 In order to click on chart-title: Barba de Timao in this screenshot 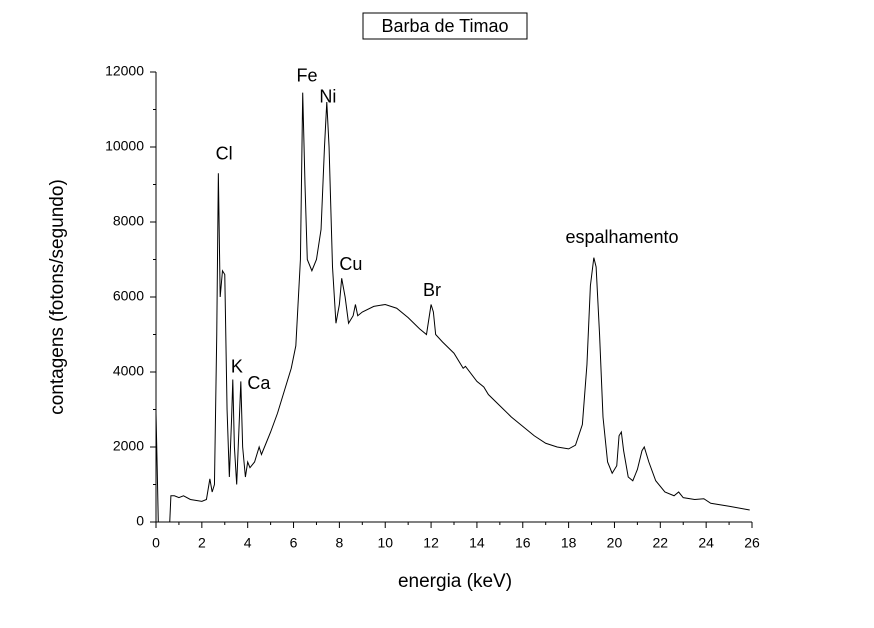, I will do `click(444, 26)`.